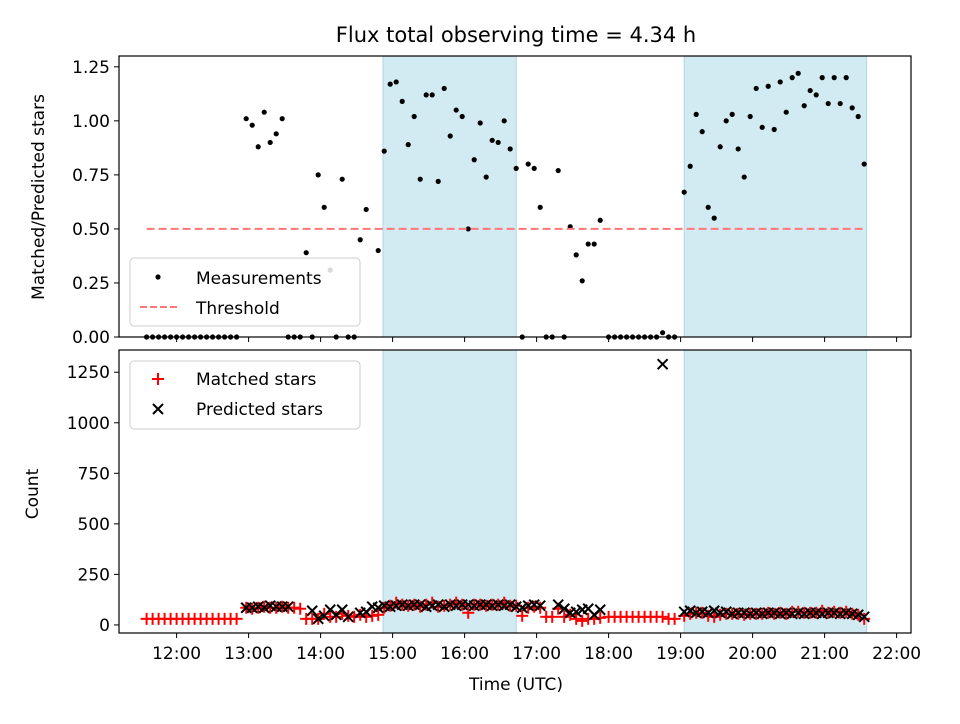 This screenshot has height=724, width=960. What do you see at coordinates (158, 409) in the screenshot?
I see `legend-predicted-marker` at bounding box center [158, 409].